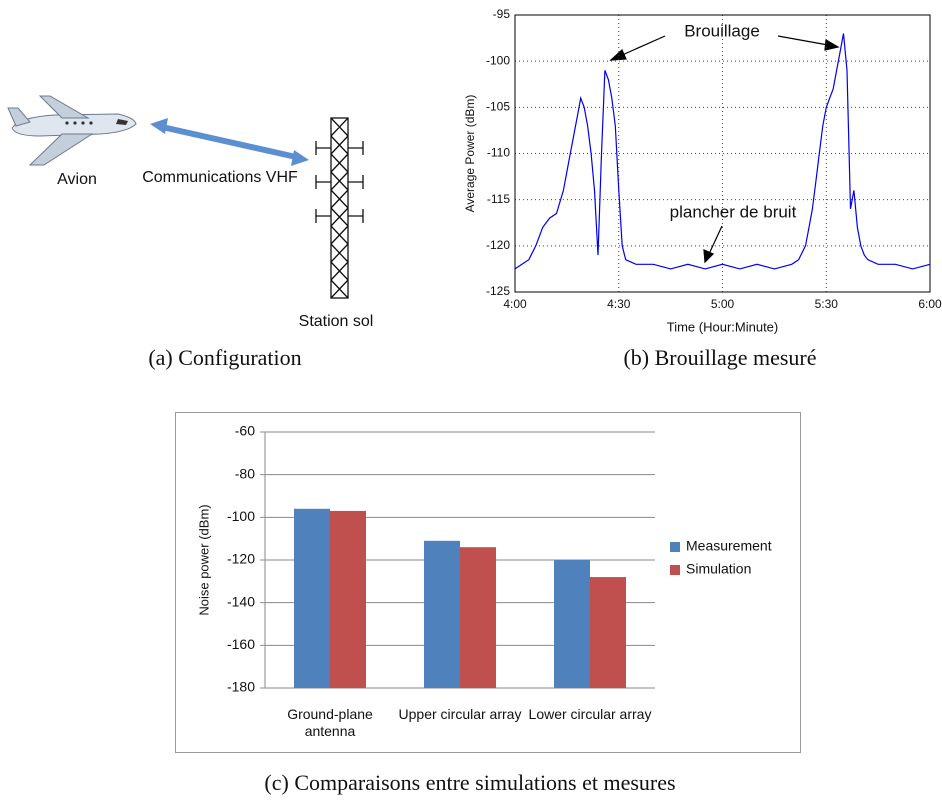  What do you see at coordinates (619, 304) in the screenshot?
I see `x-tick-label: 4:30` at bounding box center [619, 304].